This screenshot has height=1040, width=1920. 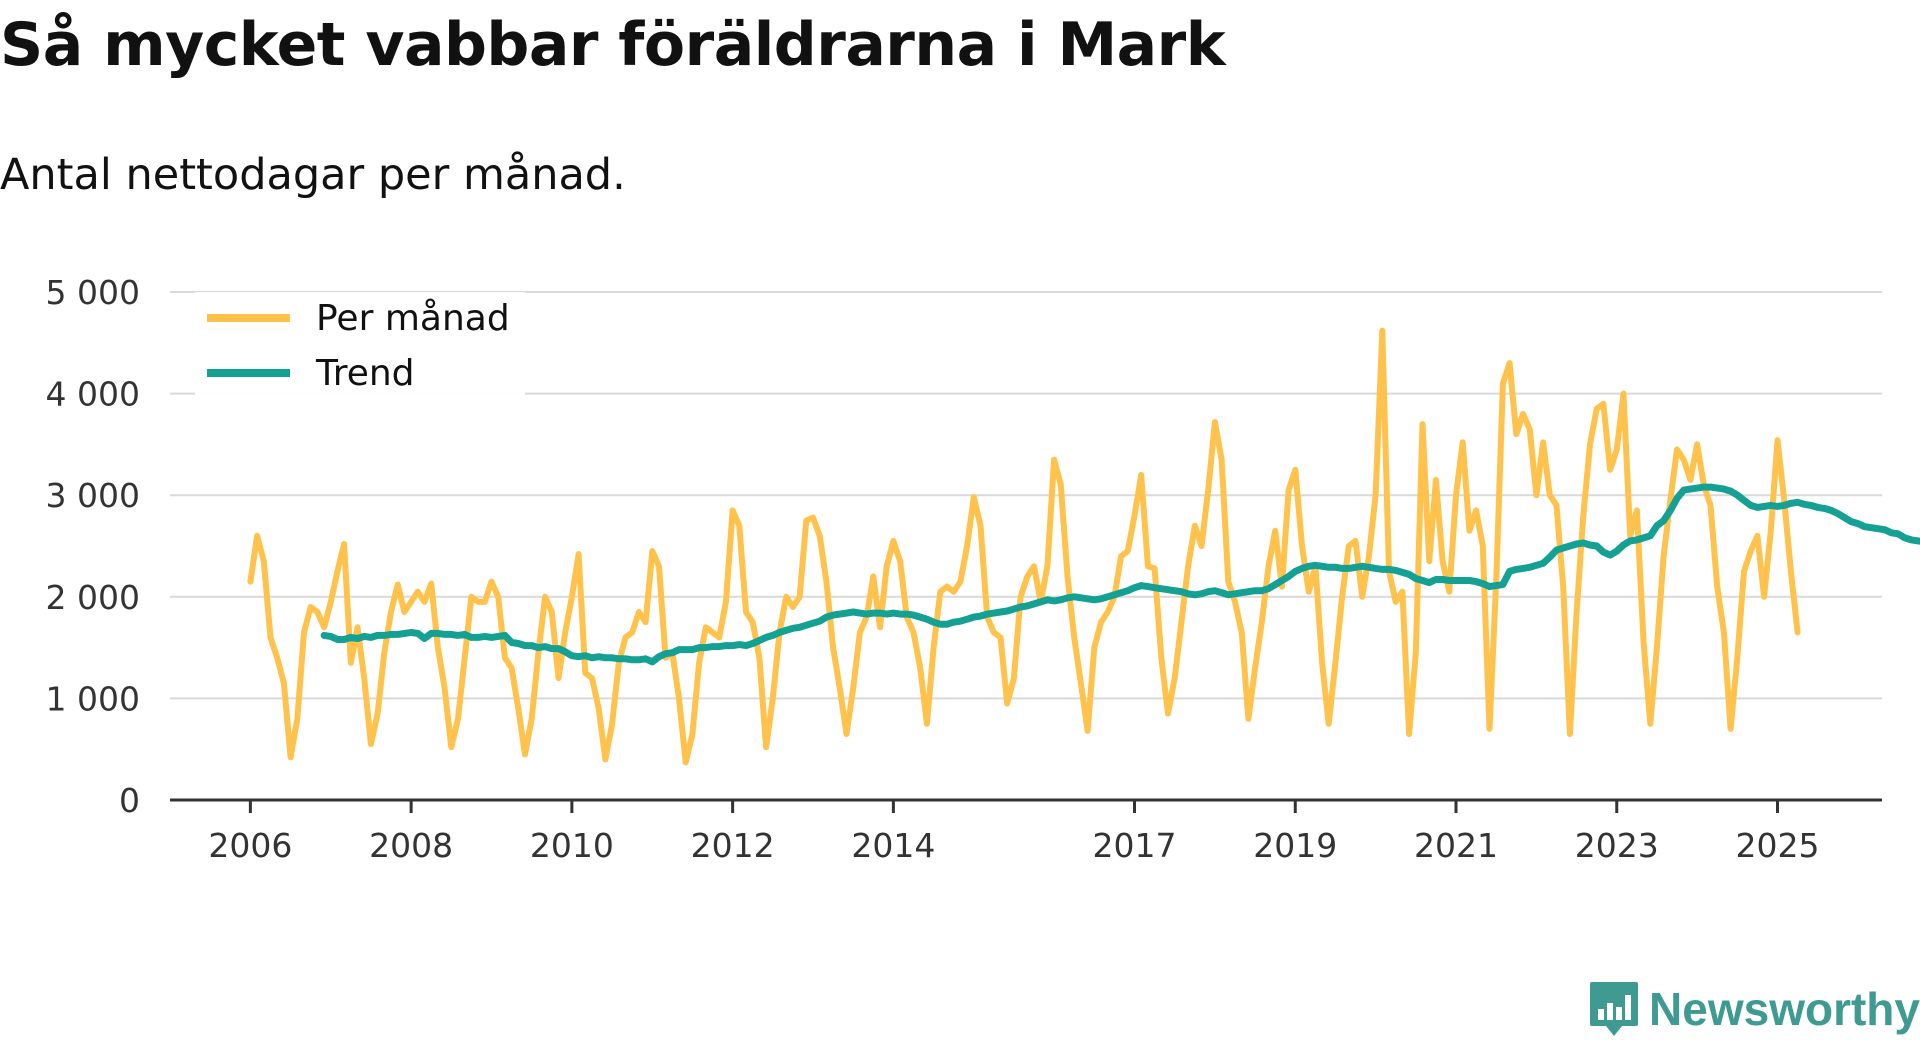 What do you see at coordinates (1778, 845) in the screenshot?
I see `x-tick-label: 2025` at bounding box center [1778, 845].